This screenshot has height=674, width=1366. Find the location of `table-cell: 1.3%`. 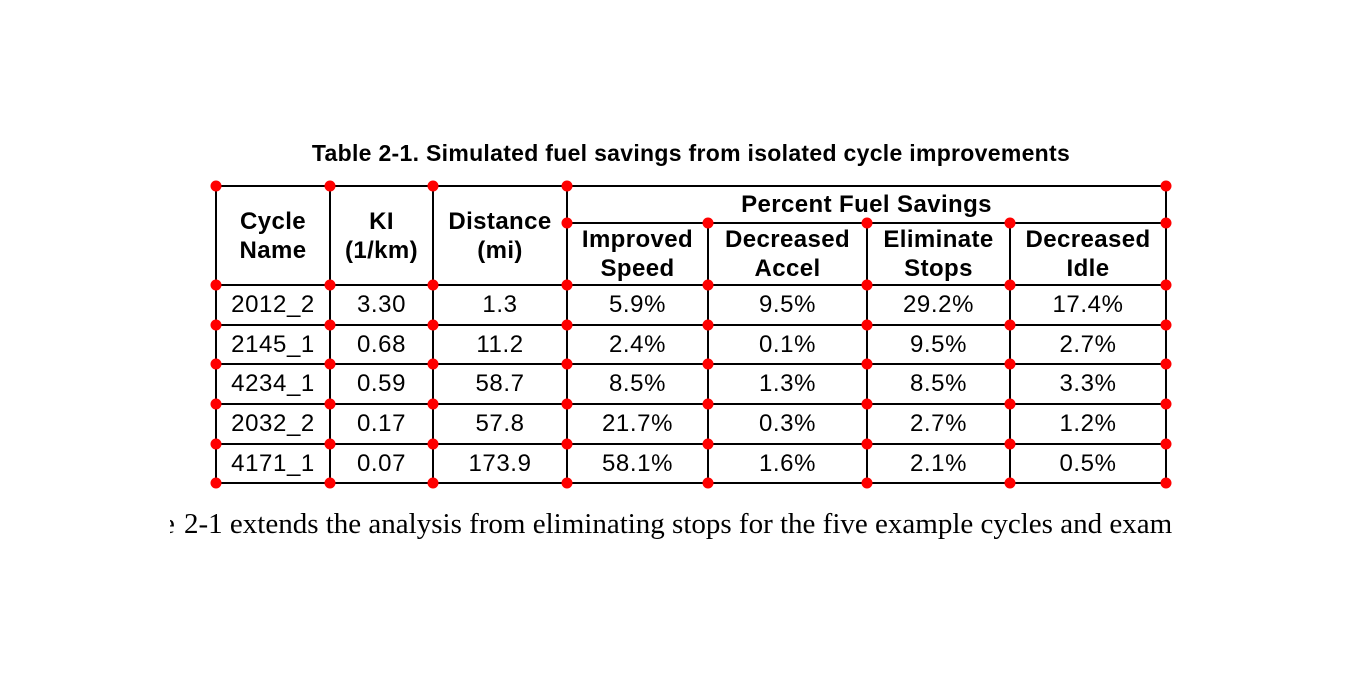

table-cell: 1.3% is located at coordinates (787, 384).